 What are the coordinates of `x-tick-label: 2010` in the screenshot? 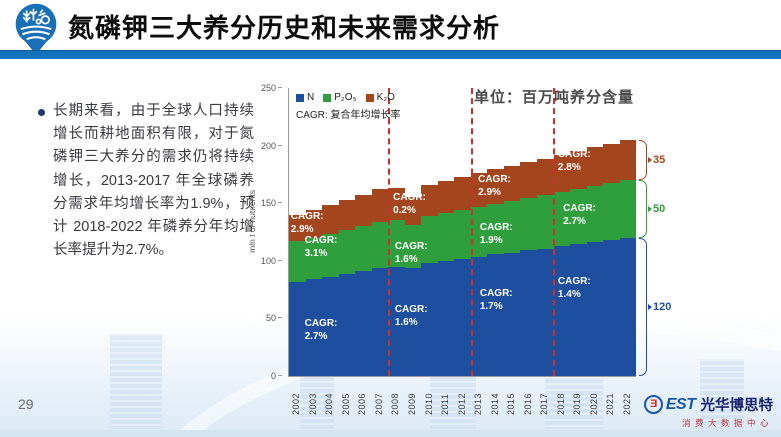 It's located at (428, 403).